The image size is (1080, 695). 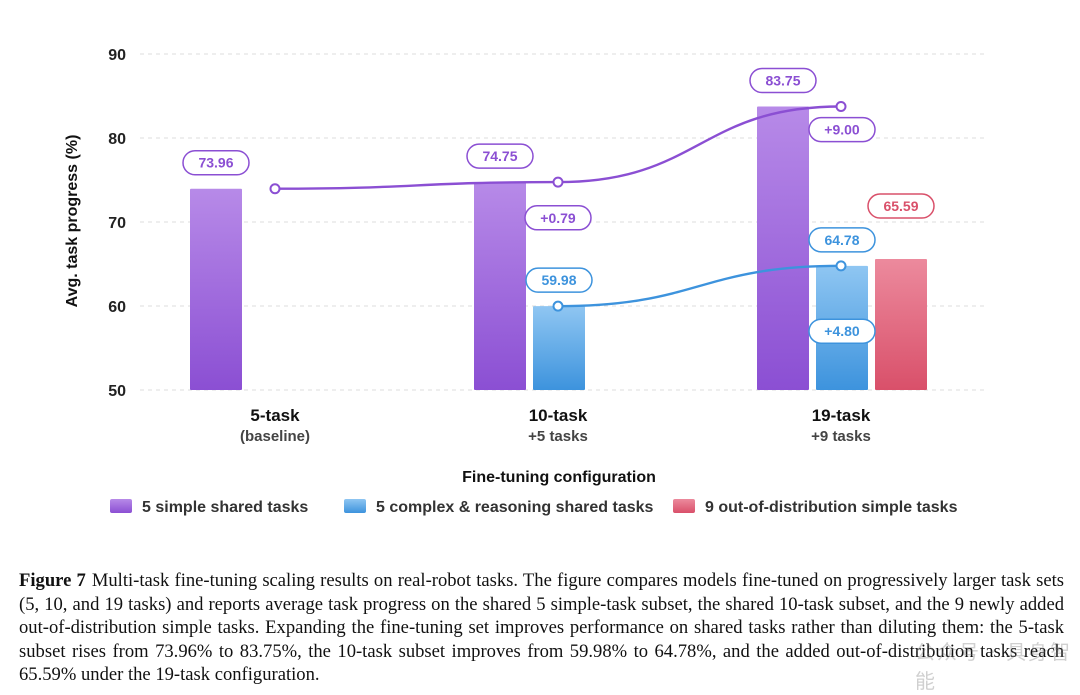 What do you see at coordinates (117, 307) in the screenshot?
I see `y-tick-label: 60` at bounding box center [117, 307].